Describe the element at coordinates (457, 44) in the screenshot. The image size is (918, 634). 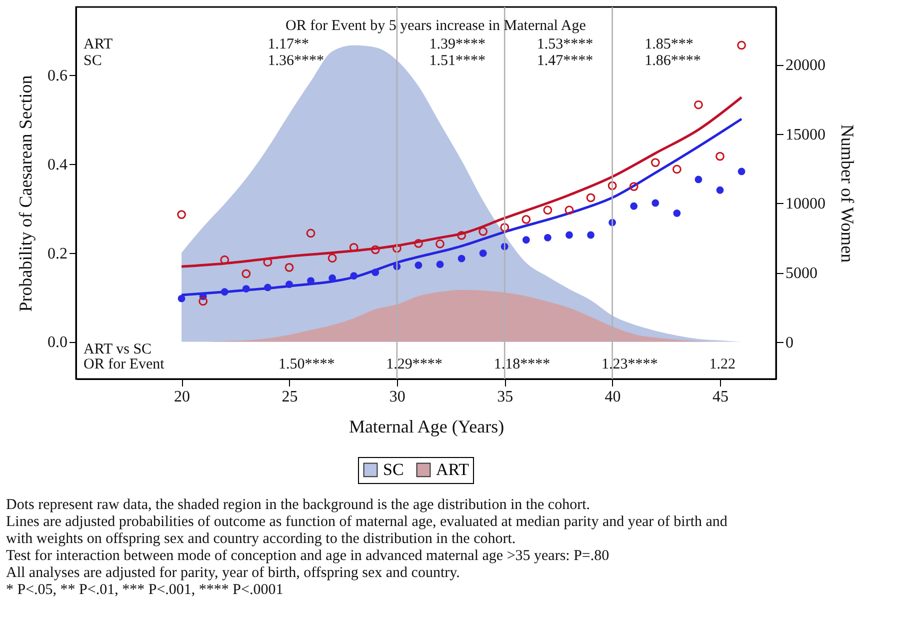
I see `annotation: 1.39****` at that location.